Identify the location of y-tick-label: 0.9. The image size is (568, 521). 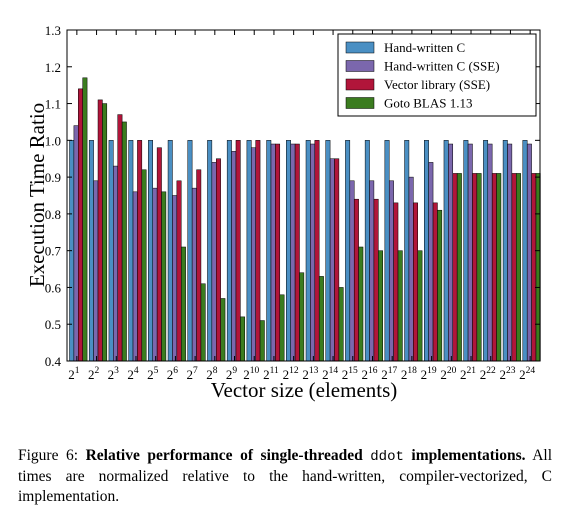
(53, 177).